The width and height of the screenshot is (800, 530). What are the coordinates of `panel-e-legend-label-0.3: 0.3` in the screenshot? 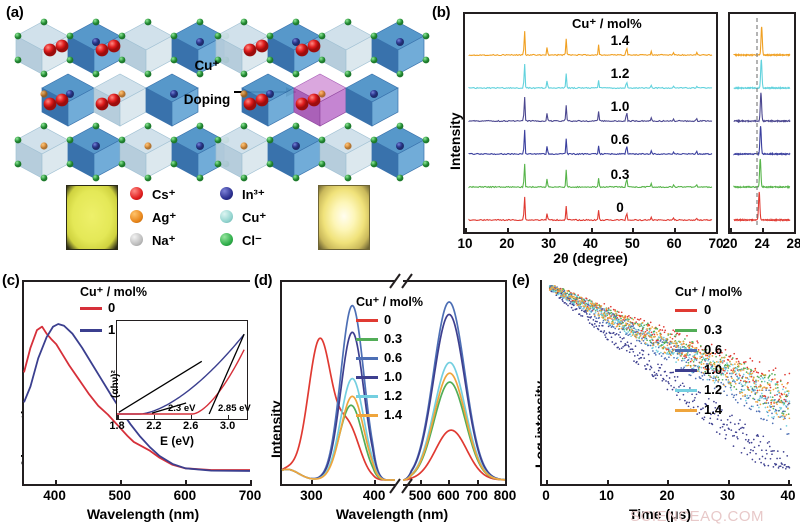 It's located at (713, 329).